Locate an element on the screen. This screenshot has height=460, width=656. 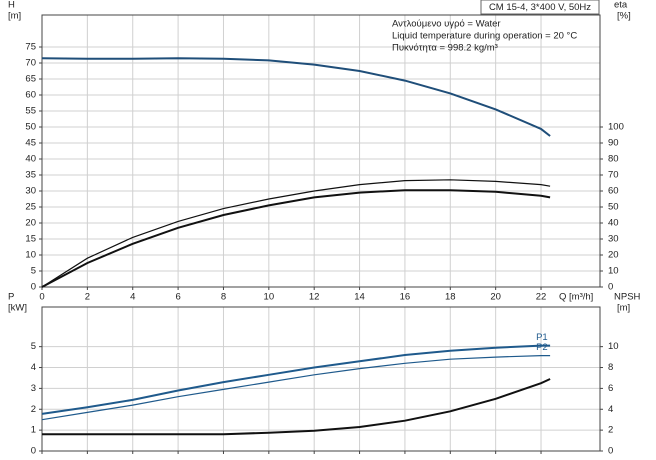
y-tick-label: 30 is located at coordinates (30, 191).